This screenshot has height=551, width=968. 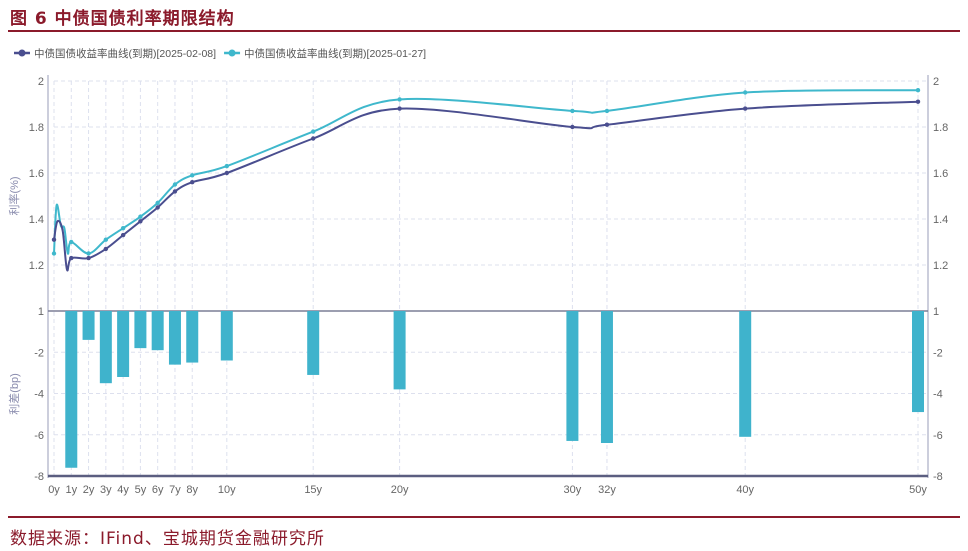 I want to click on bar-8y, so click(x=192, y=337).